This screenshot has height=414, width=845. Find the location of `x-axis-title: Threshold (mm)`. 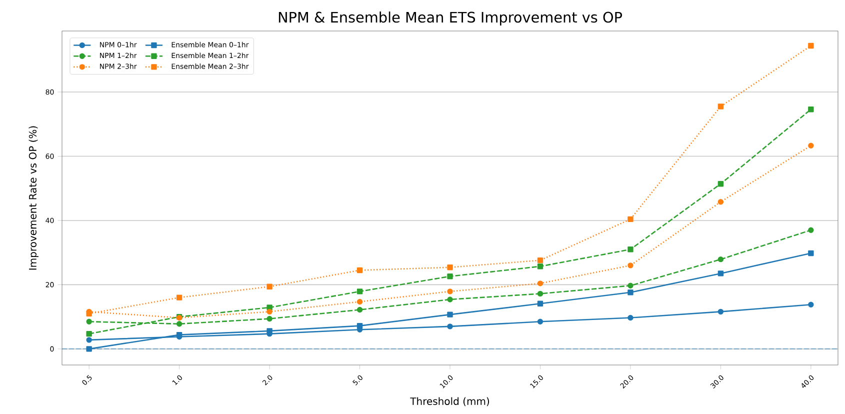

x-axis-title: Threshold (mm) is located at coordinates (450, 401).